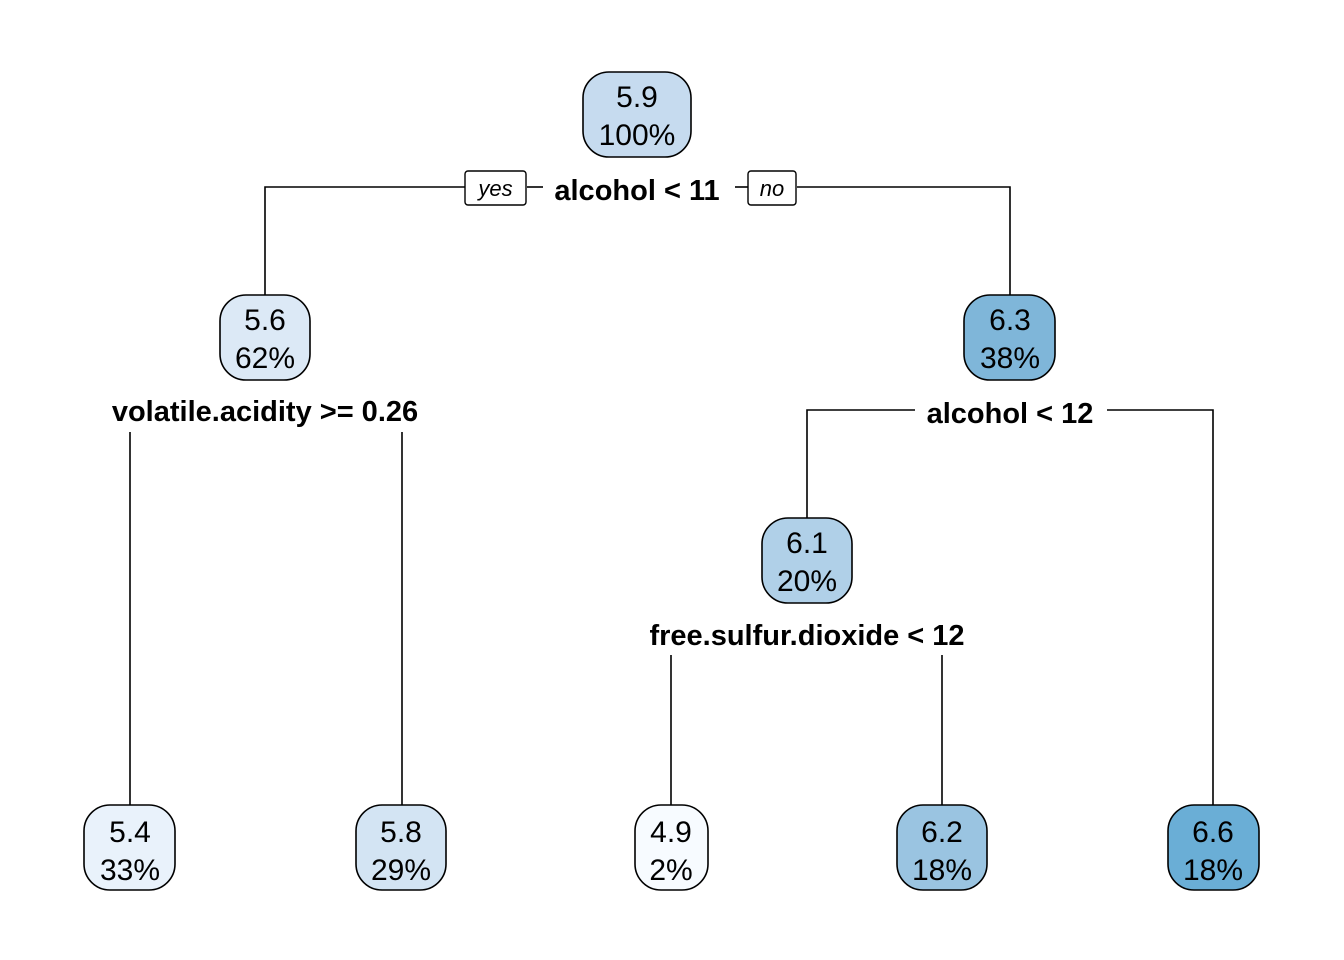  Describe the element at coordinates (265, 337) in the screenshot. I see `tree-node-n2: 5.6 62%` at that location.